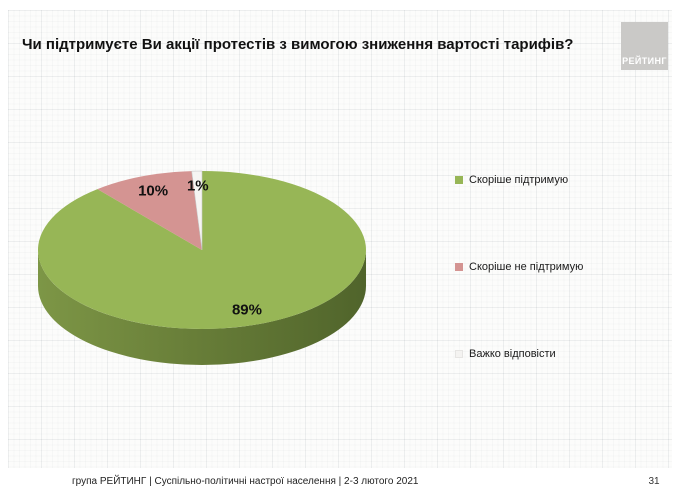  What do you see at coordinates (246, 310) in the screenshot?
I see `pie-data-label-0: 89%` at bounding box center [246, 310].